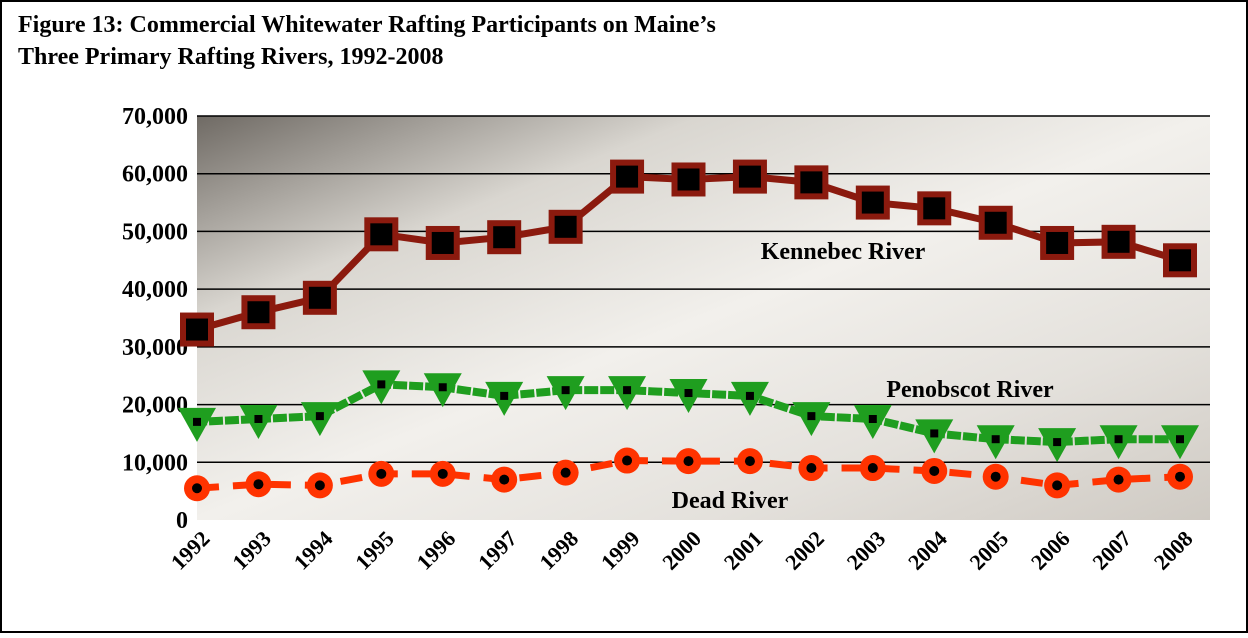  I want to click on y-tick-label: 10,000, so click(155, 463).